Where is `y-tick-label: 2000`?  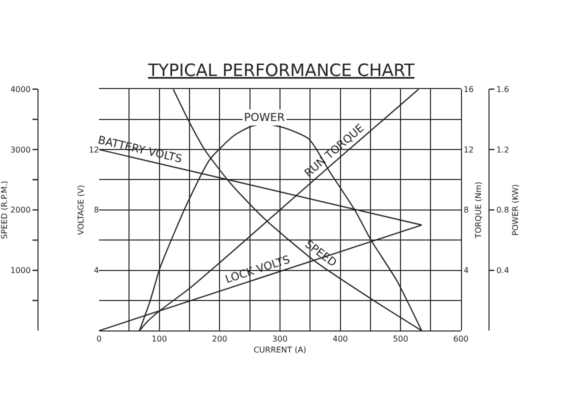 y-tick-label: 2000 is located at coordinates (20, 210).